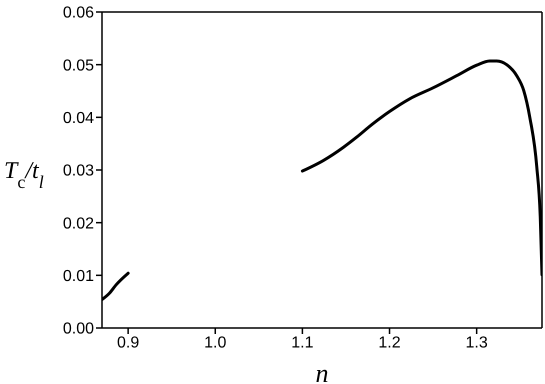 This screenshot has width=545, height=384. I want to click on y-tick-label: 0.06, so click(78, 13).